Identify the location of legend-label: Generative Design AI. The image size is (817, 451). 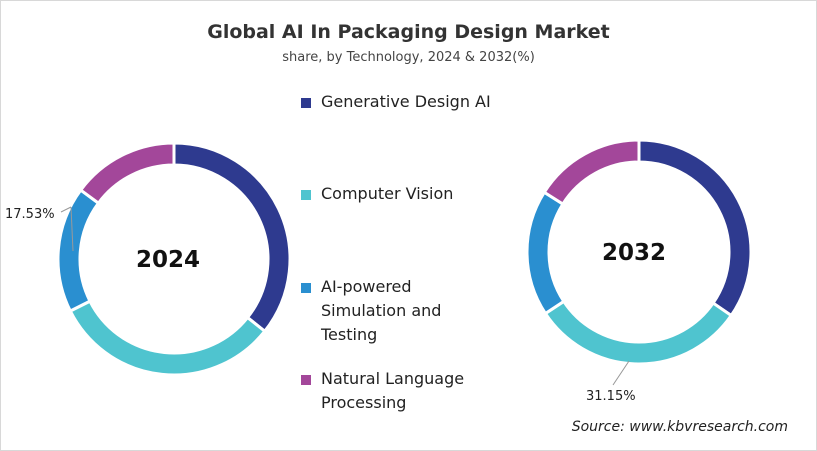
(406, 101).